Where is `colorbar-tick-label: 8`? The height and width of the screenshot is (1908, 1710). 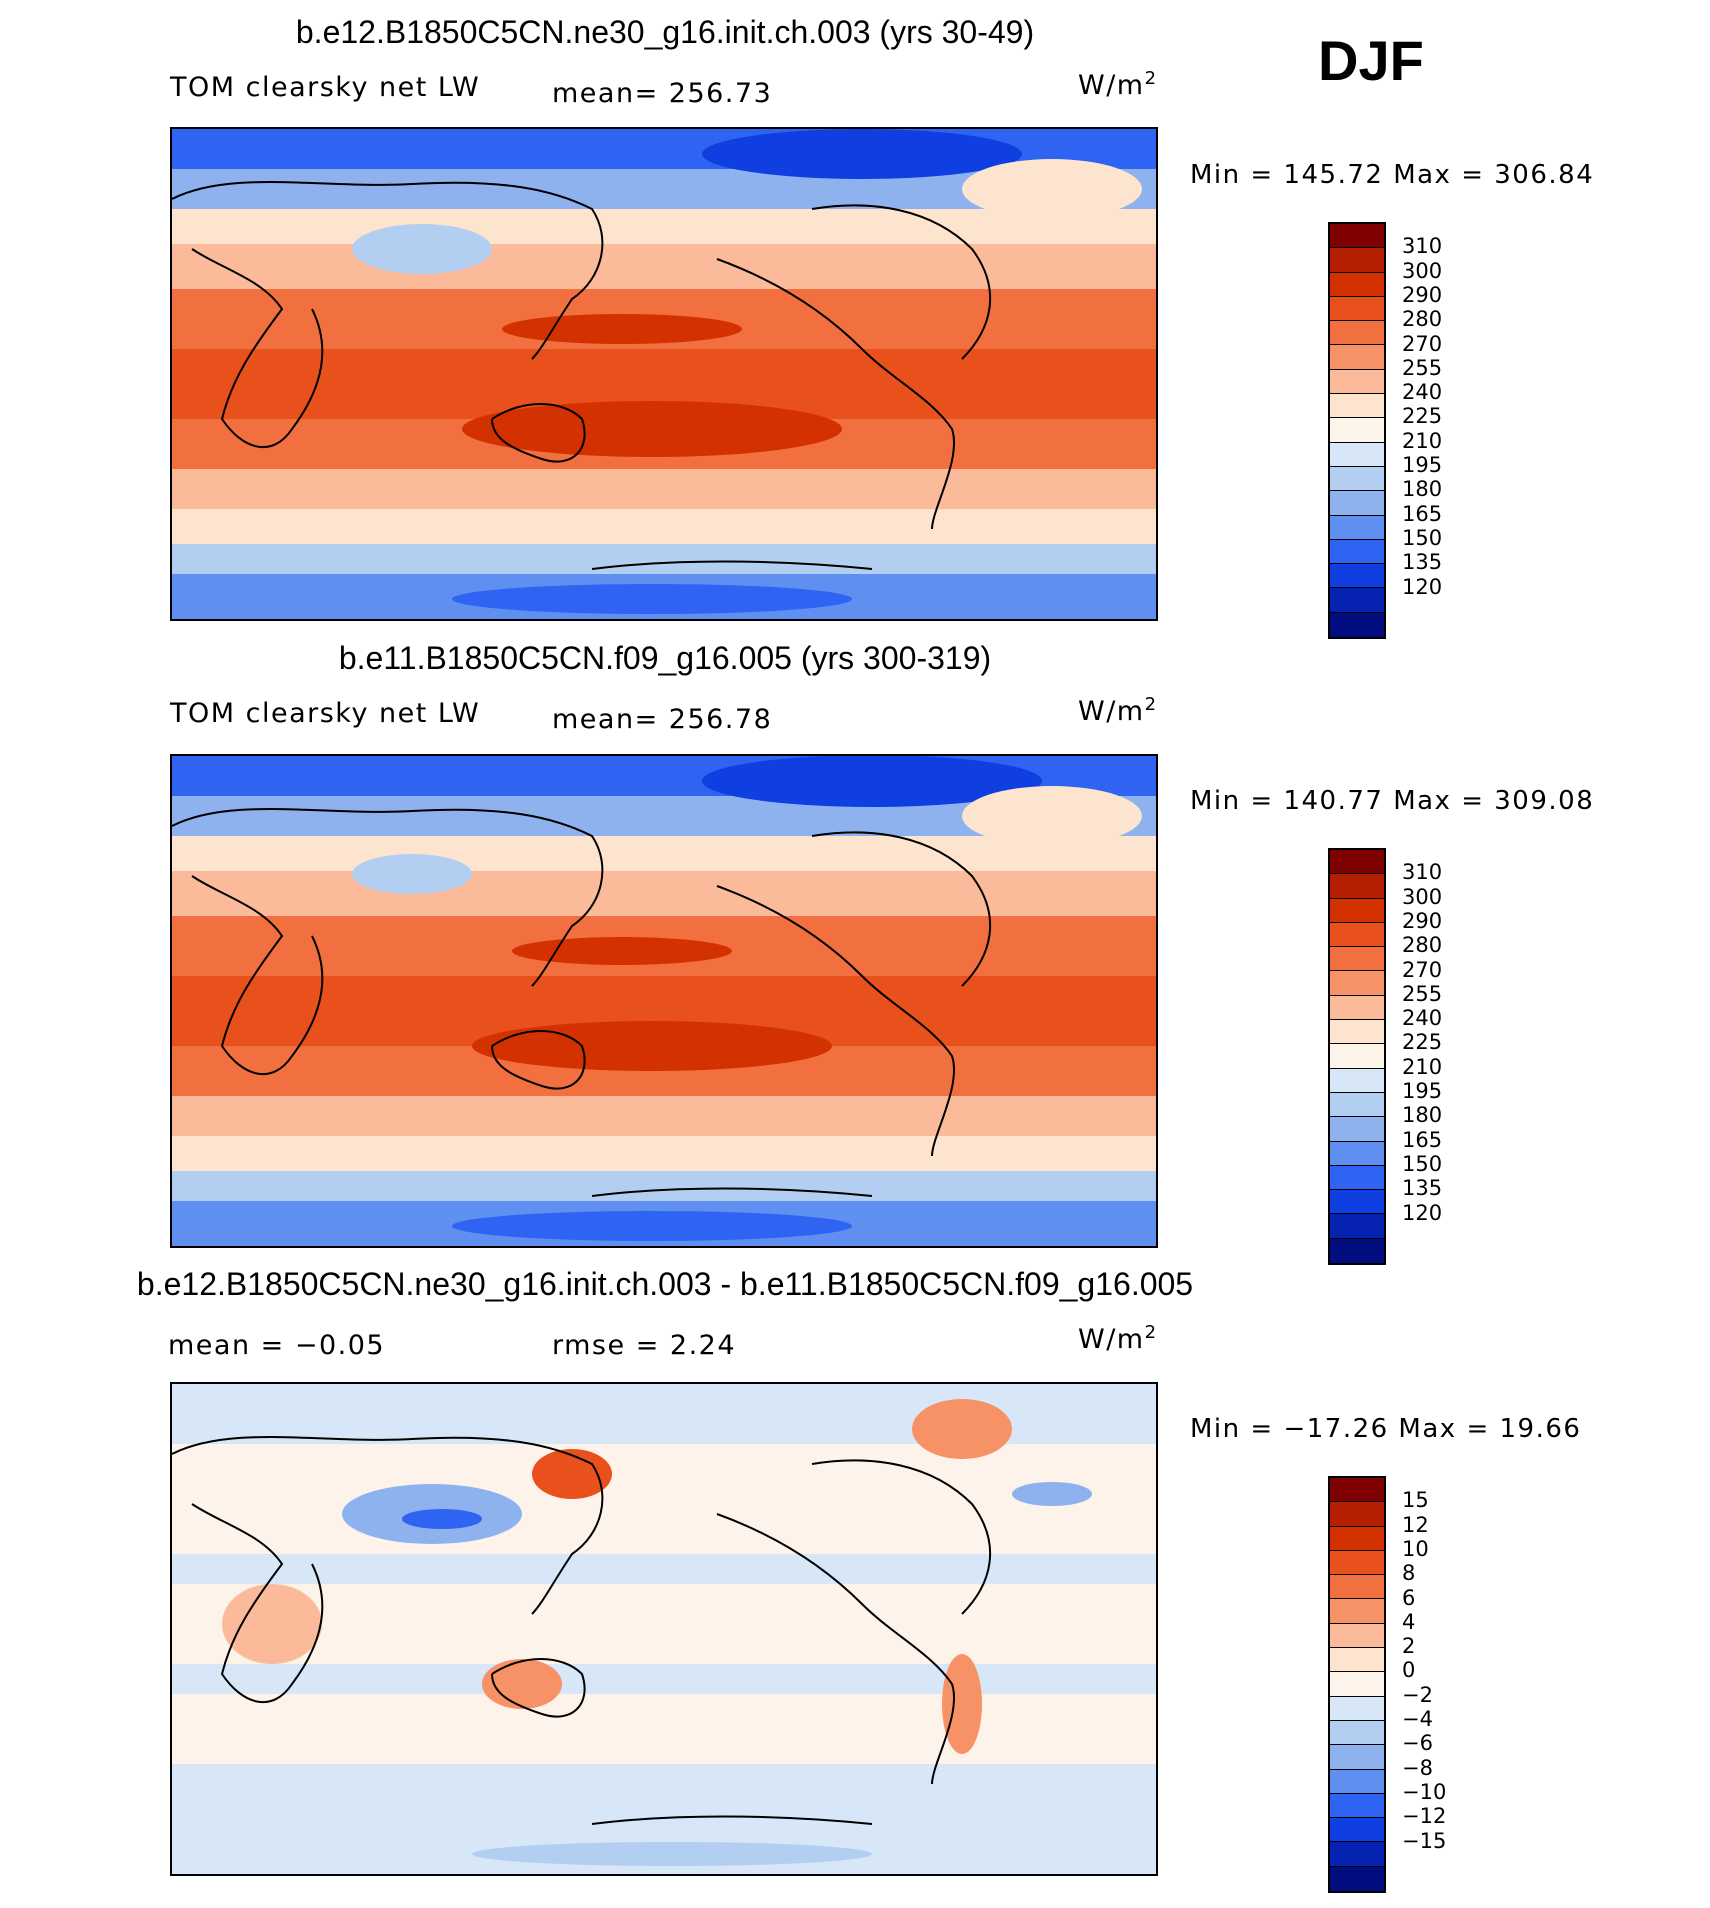 colorbar-tick-label: 8 is located at coordinates (1409, 1573).